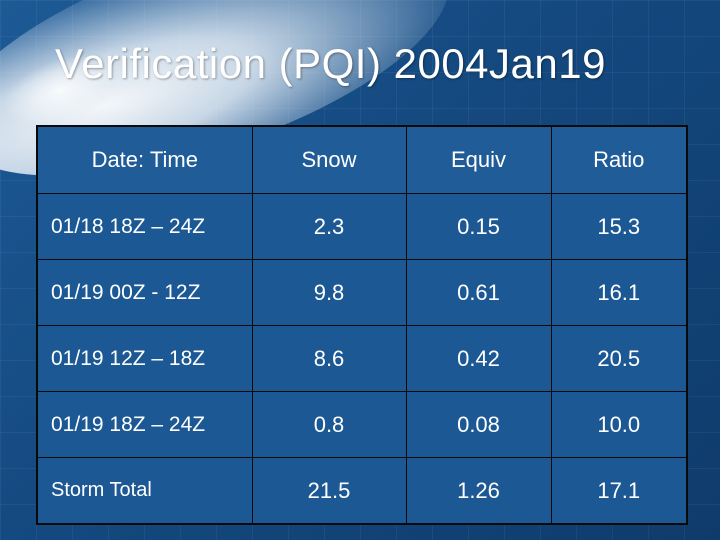  Describe the element at coordinates (619, 424) in the screenshot. I see `row-ratio: 10.0` at that location.